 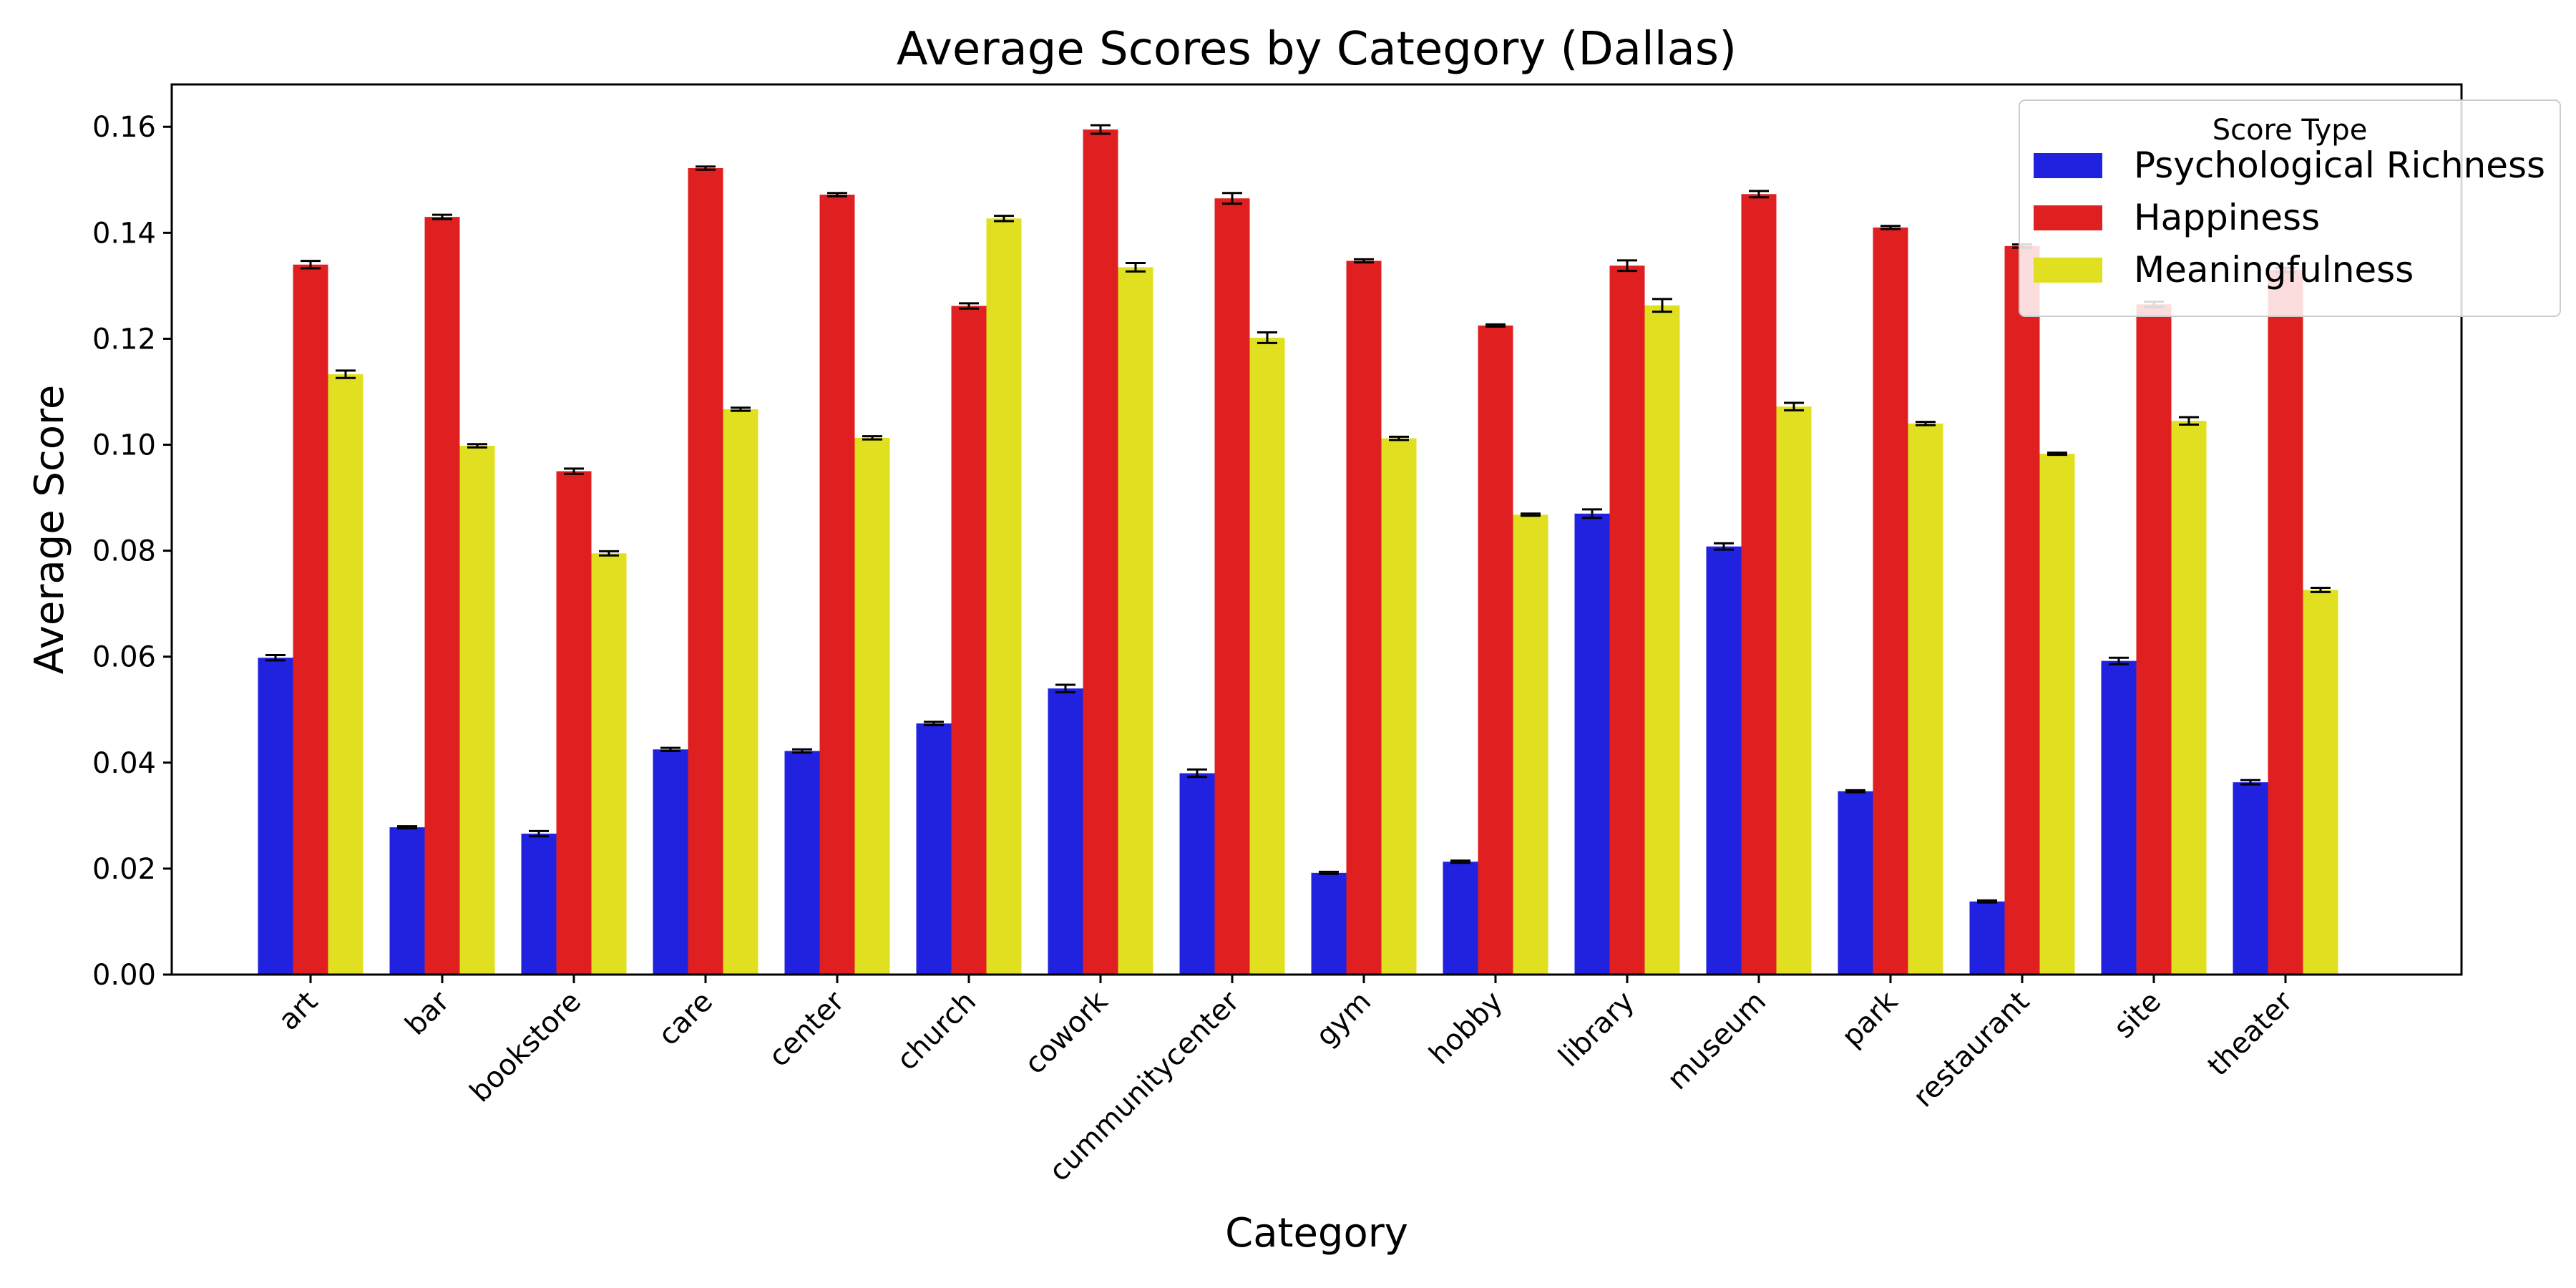 I want to click on error-bar-happiness-bookstore, so click(x=574, y=471).